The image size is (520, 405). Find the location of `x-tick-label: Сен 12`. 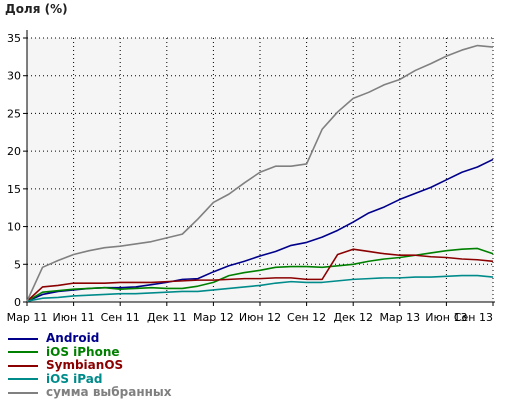

x-tick-label: Сен 12 is located at coordinates (306, 317).